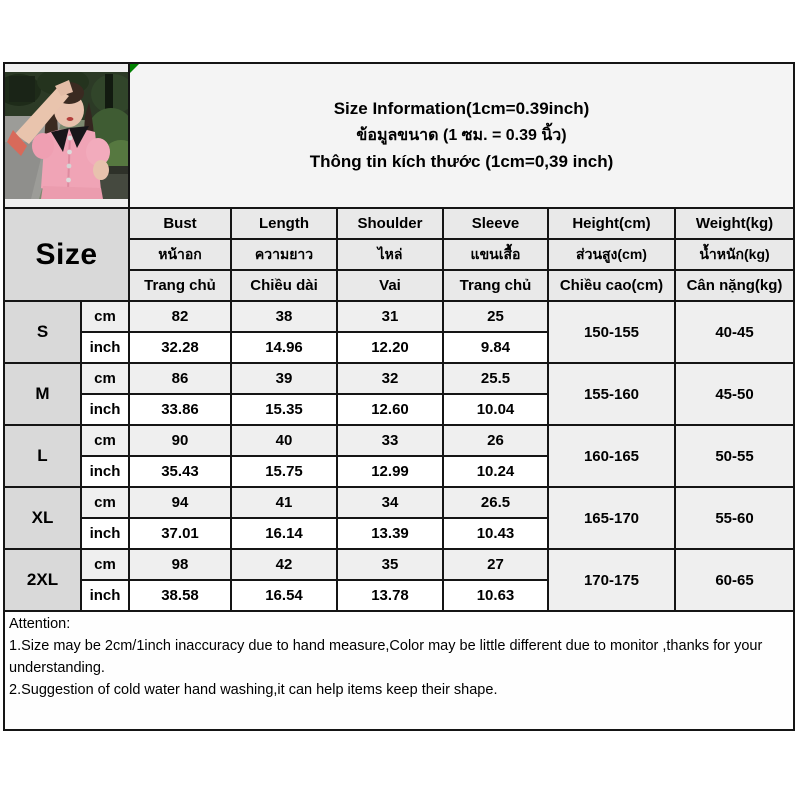  What do you see at coordinates (734, 332) in the screenshot?
I see `cell-s-weight: 40-45` at bounding box center [734, 332].